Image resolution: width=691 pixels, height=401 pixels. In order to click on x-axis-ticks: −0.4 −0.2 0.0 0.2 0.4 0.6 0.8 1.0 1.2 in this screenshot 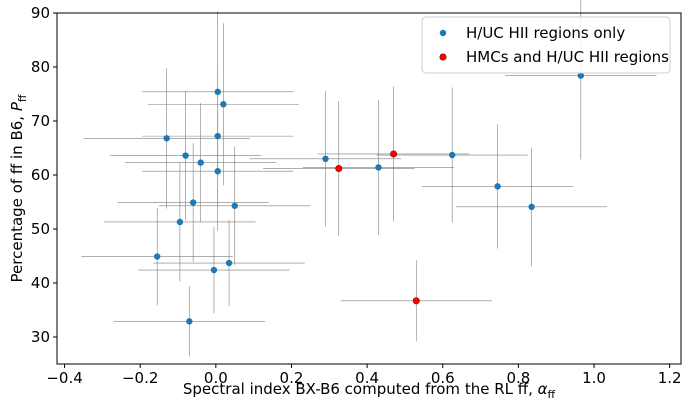, I will do `click(364, 375)`.